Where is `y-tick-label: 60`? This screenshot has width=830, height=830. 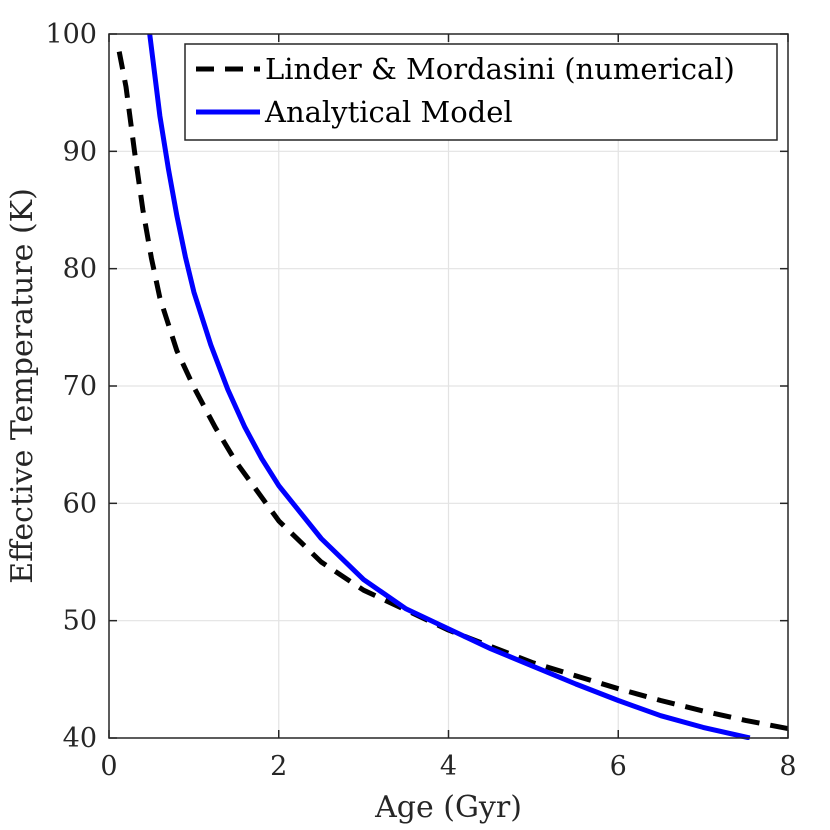
y-tick-label: 60 is located at coordinates (80, 503).